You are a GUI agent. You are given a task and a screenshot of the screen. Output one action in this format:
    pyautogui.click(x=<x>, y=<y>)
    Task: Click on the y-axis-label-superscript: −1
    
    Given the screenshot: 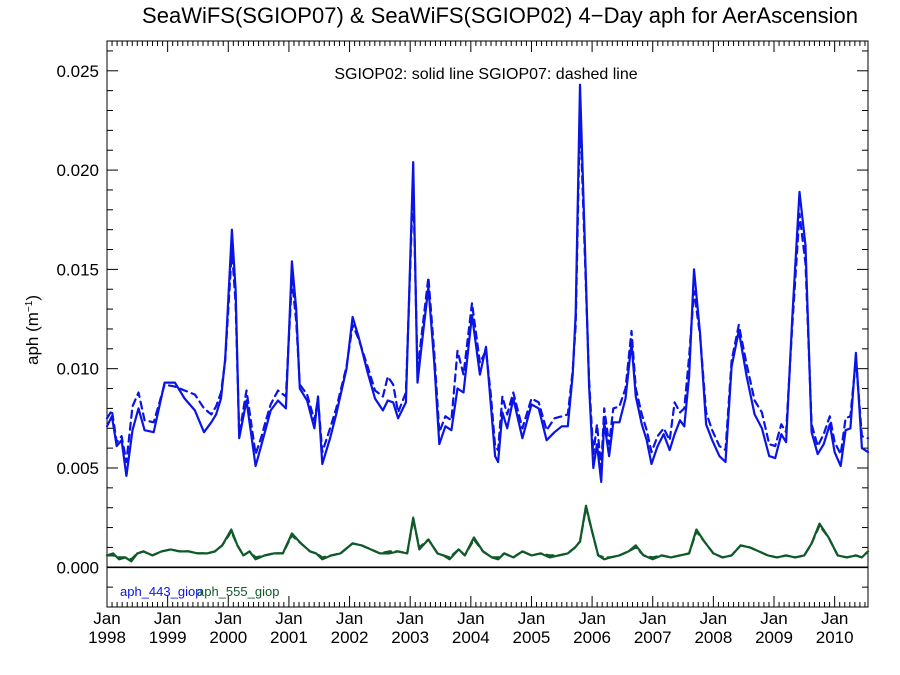 What is the action you would take?
    pyautogui.click(x=29, y=306)
    